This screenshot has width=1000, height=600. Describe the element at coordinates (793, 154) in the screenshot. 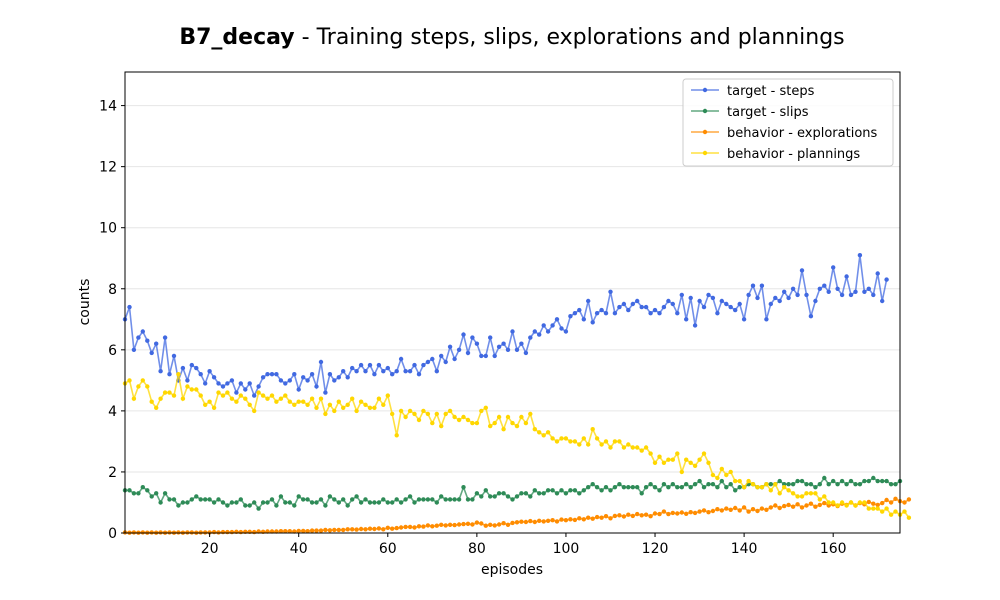

I see `legend-label: behavior - plannings` at that location.